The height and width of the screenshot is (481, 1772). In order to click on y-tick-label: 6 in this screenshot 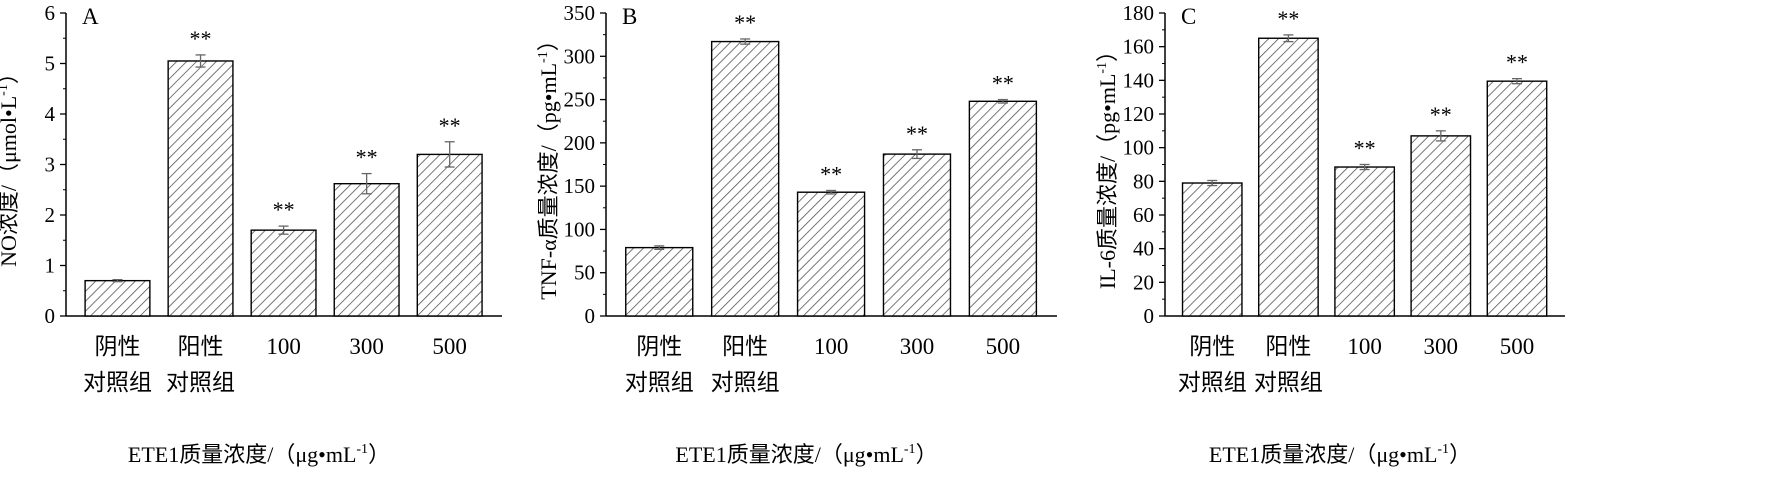, I will do `click(50, 13)`.